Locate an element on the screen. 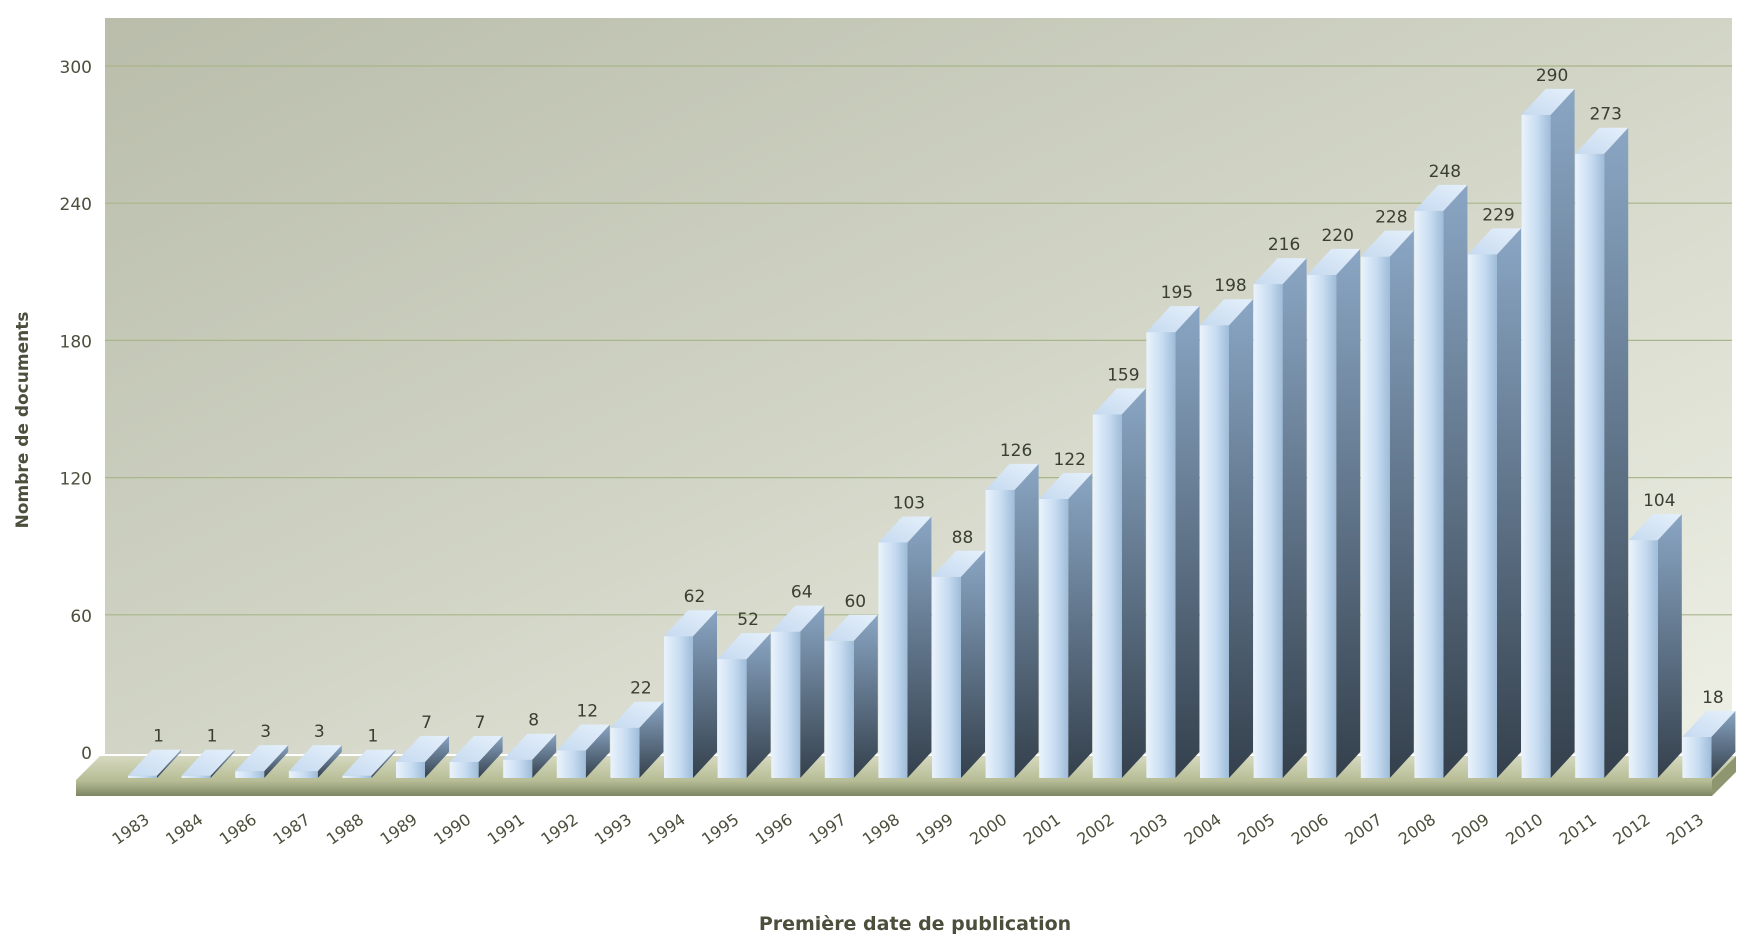 This screenshot has height=944, width=1737. value-label: 273 is located at coordinates (1605, 115).